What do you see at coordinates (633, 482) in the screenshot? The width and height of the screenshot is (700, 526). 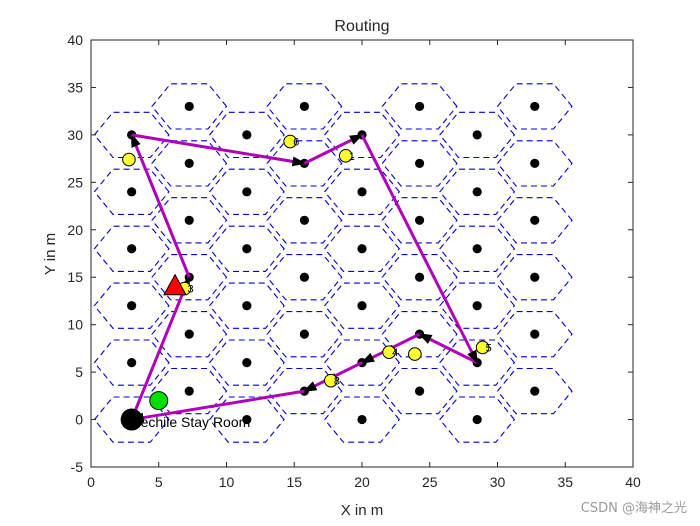 I see `x-tick-label: 40` at bounding box center [633, 482].